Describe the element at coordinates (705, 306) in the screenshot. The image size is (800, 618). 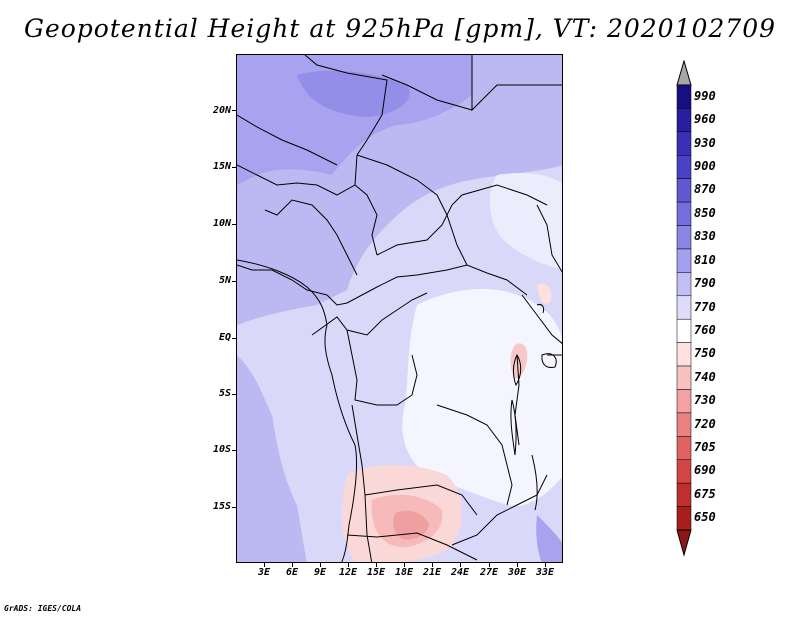
I see `colorbar-label: 770` at that location.